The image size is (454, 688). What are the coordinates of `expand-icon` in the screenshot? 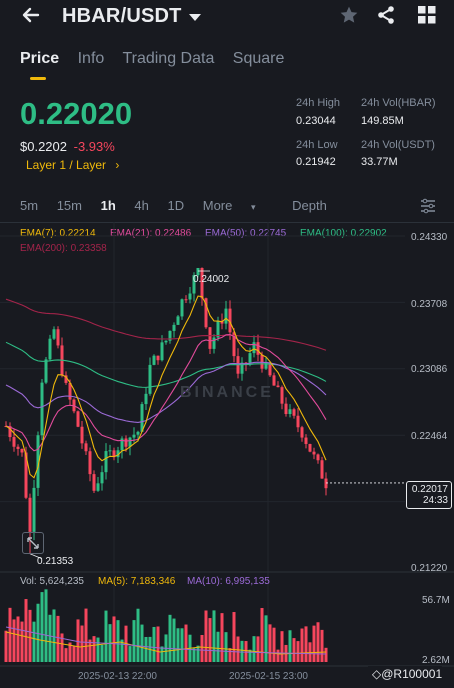 It's located at (33, 543).